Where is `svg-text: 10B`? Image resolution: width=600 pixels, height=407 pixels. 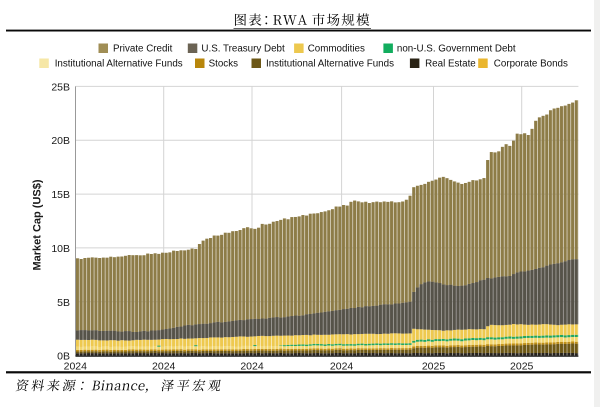 svg-text: 10B is located at coordinates (60, 249).